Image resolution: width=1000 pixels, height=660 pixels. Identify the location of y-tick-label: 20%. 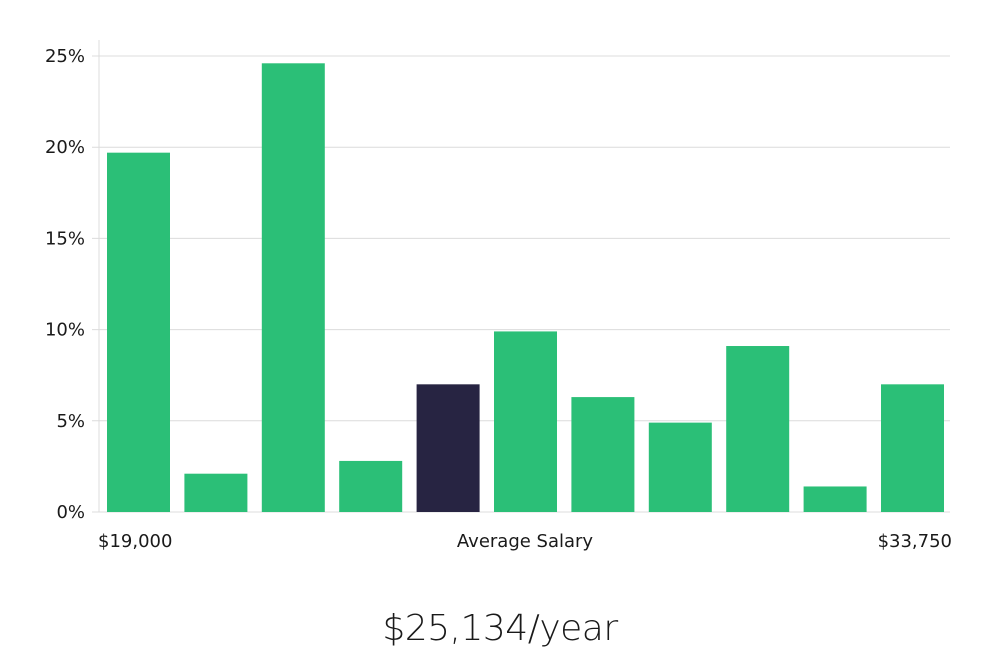
(65, 147).